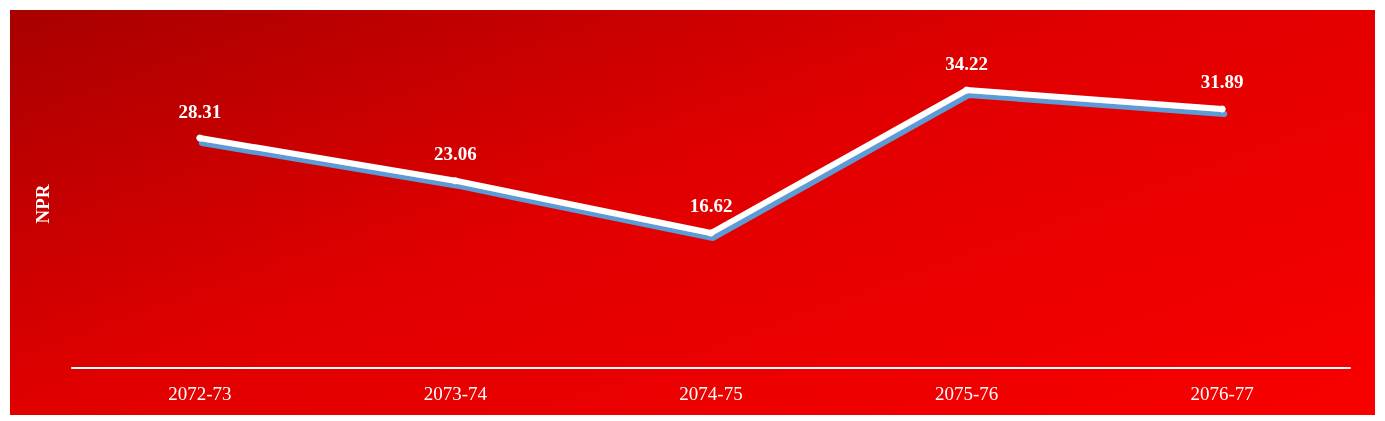  What do you see at coordinates (200, 393) in the screenshot?
I see `x-tick-label: 2072-73` at bounding box center [200, 393].